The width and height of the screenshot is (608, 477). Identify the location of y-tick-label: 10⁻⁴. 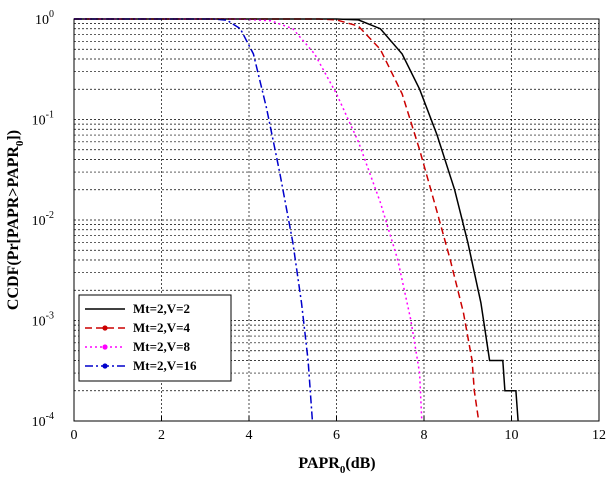
(43, 420).